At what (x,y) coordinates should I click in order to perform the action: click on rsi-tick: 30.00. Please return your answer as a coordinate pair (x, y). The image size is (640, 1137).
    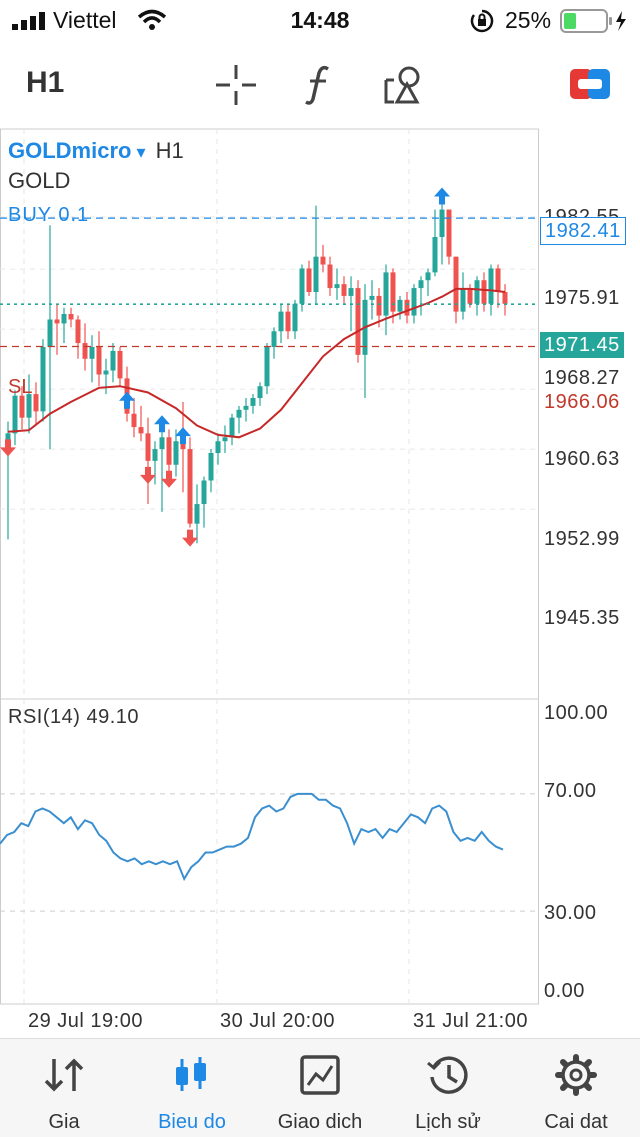
    Looking at the image, I should click on (570, 913).